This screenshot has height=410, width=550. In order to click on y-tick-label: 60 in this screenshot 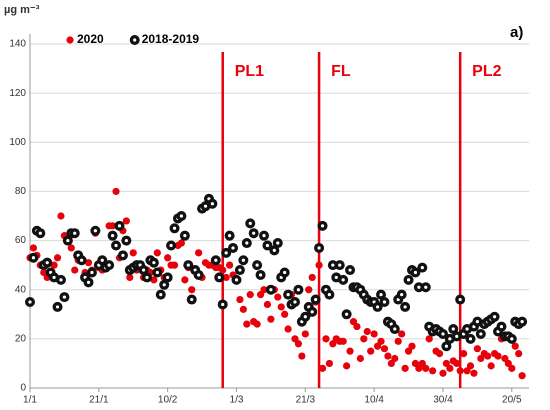, I will do `click(21, 240)`.